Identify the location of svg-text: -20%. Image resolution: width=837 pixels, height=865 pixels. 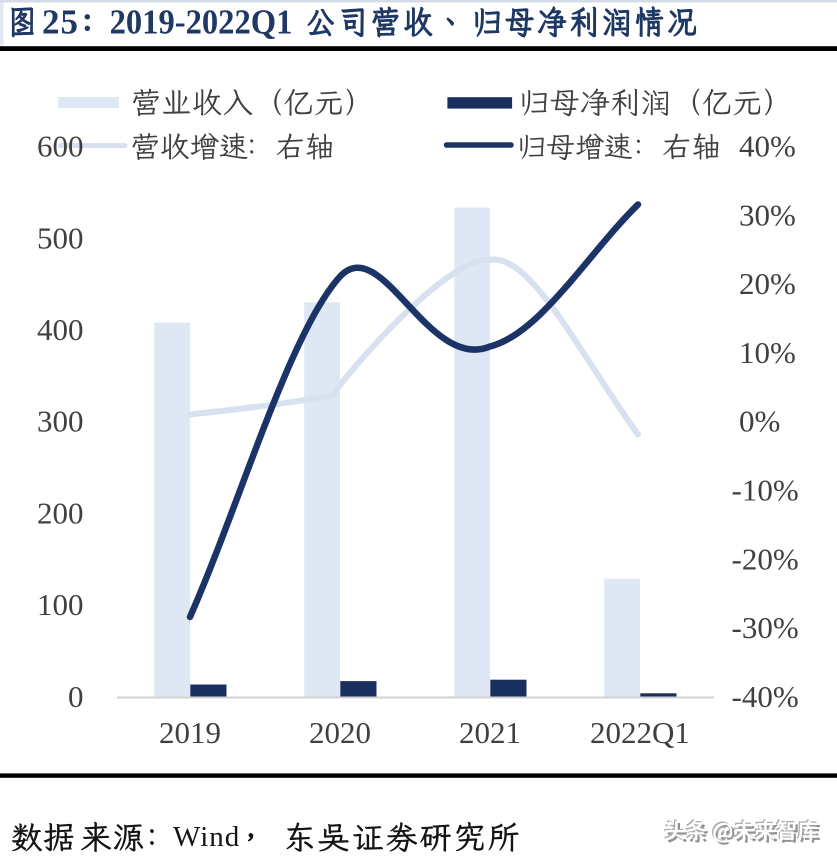
(765, 558).